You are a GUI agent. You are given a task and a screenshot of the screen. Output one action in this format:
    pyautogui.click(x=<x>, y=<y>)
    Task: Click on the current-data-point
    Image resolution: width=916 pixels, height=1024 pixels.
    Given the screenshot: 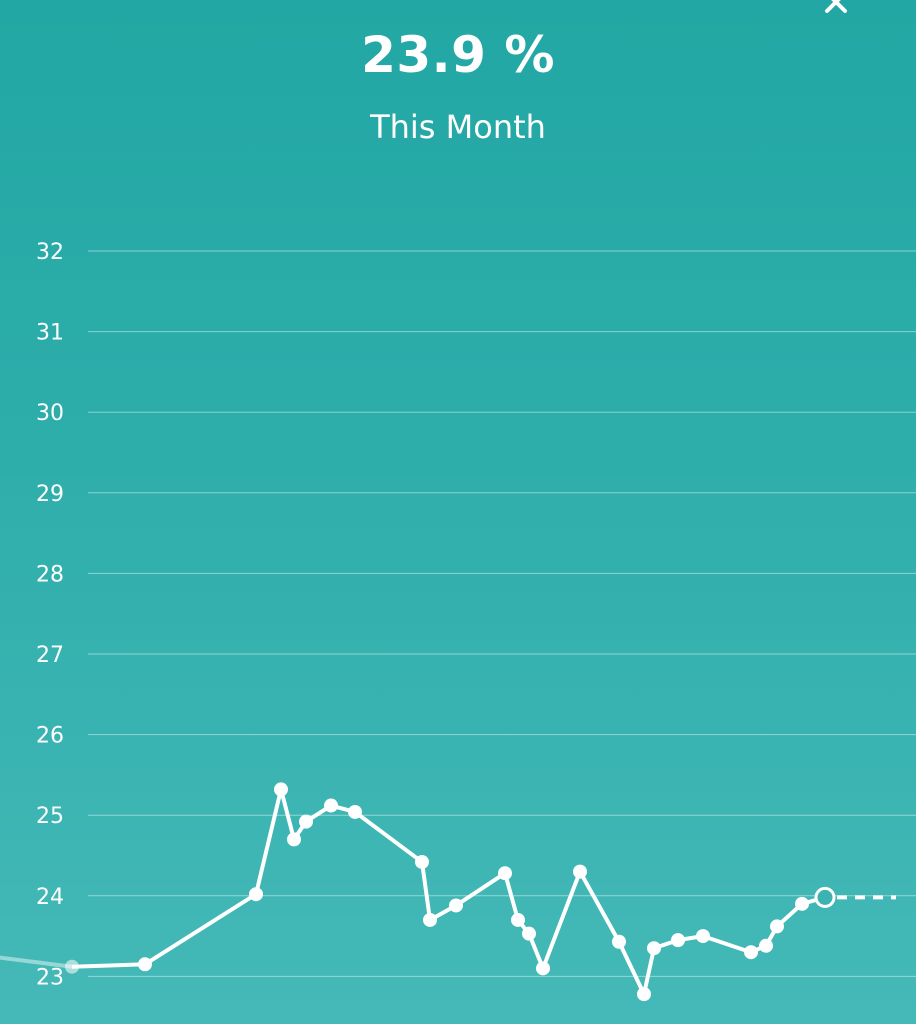 What is the action you would take?
    pyautogui.click(x=825, y=897)
    